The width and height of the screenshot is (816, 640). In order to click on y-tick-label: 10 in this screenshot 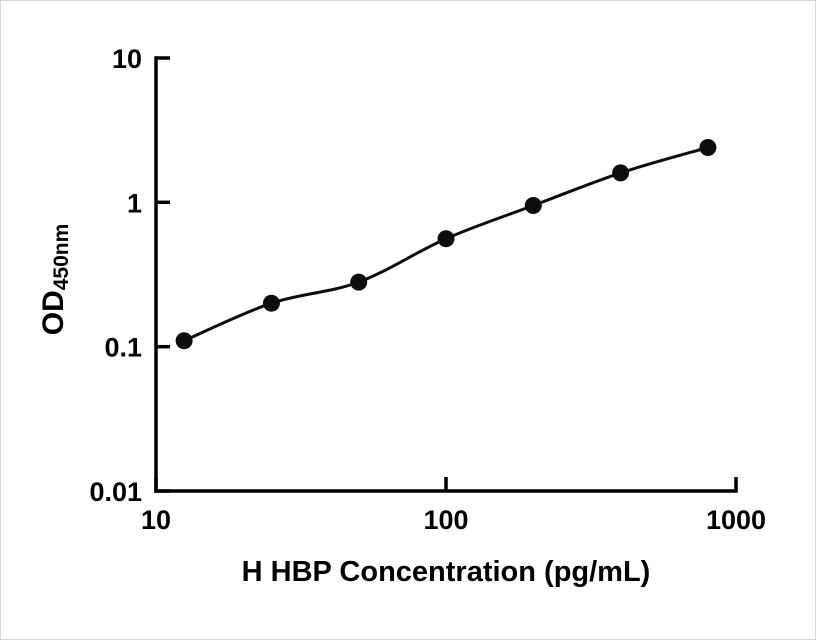, I will do `click(127, 59)`.